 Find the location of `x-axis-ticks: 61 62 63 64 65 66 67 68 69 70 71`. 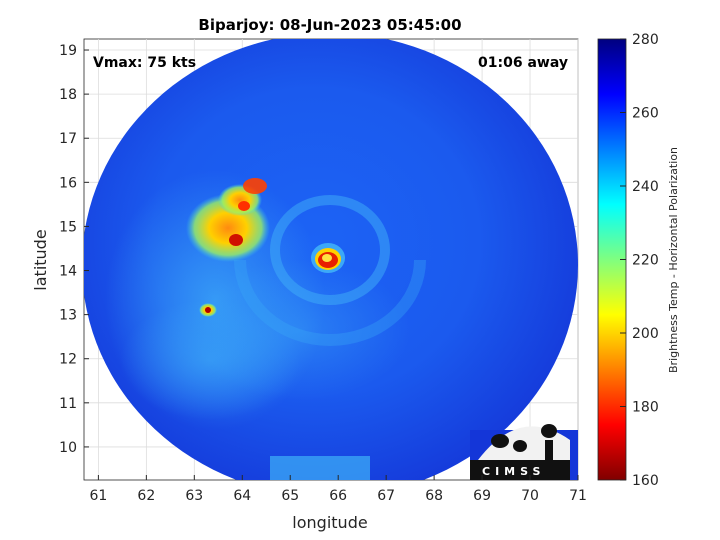

x-axis-ticks: 61 62 63 64 65 66 67 68 69 70 71 is located at coordinates (338, 489).